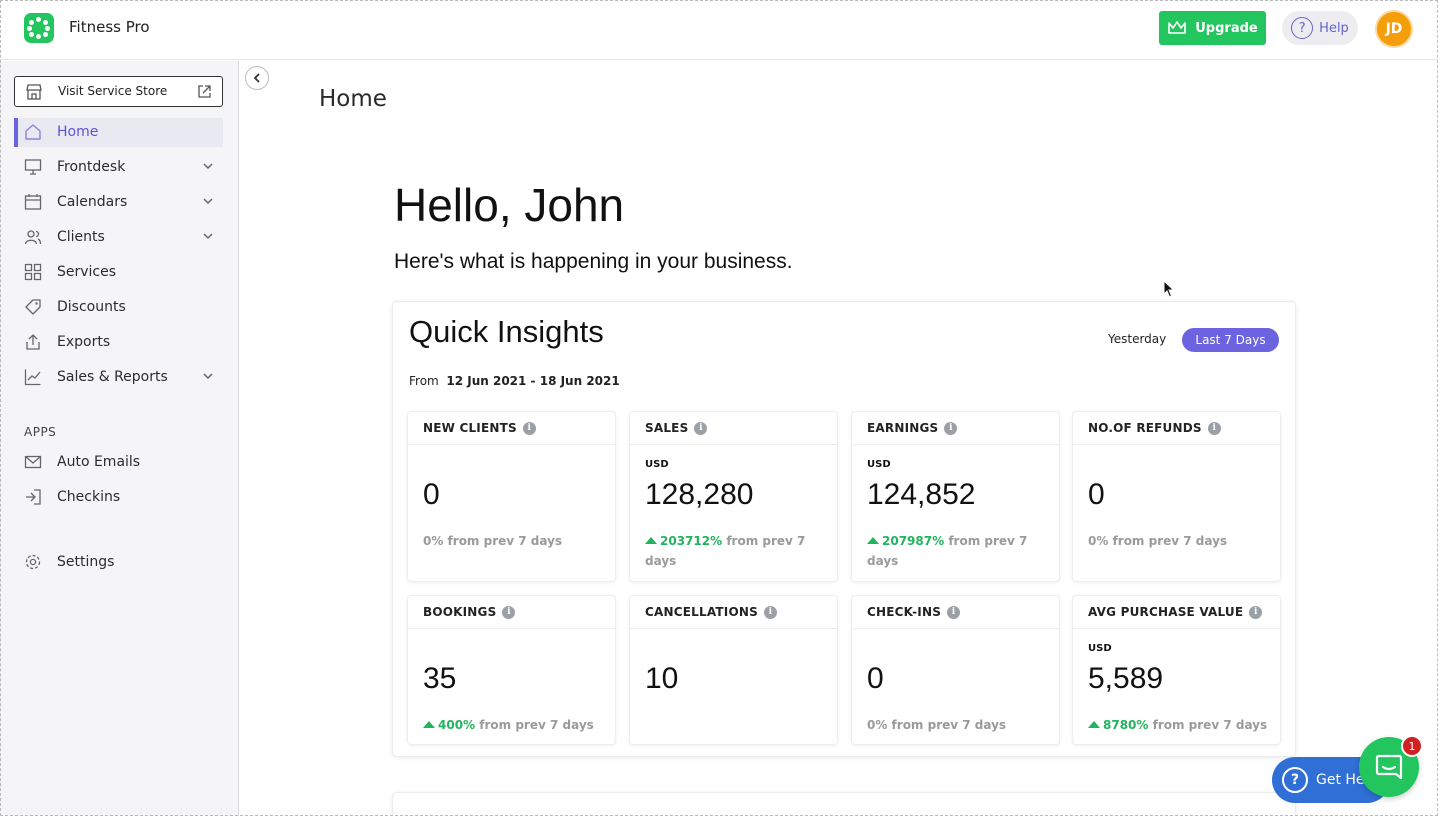 This screenshot has height=816, width=1438. I want to click on home-icon, so click(33, 132).